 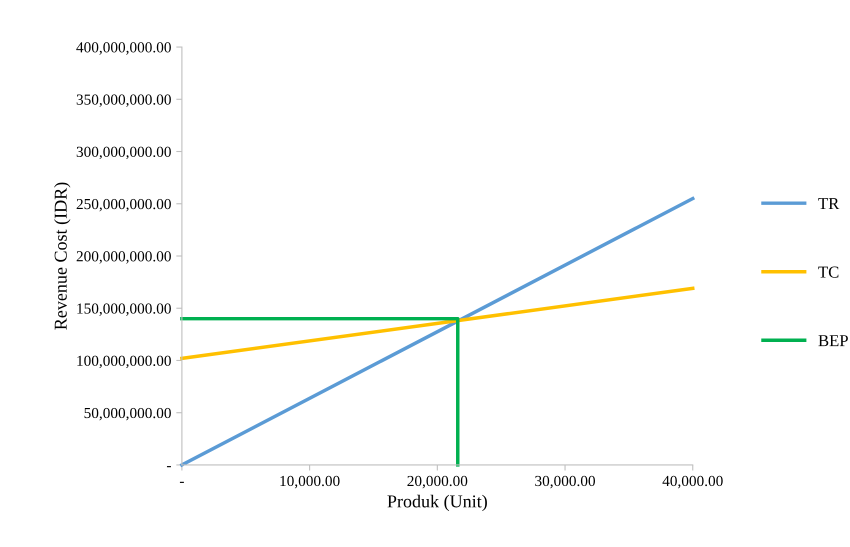 I want to click on y-axis-title: Revenue Cost (IDR), so click(x=62, y=256).